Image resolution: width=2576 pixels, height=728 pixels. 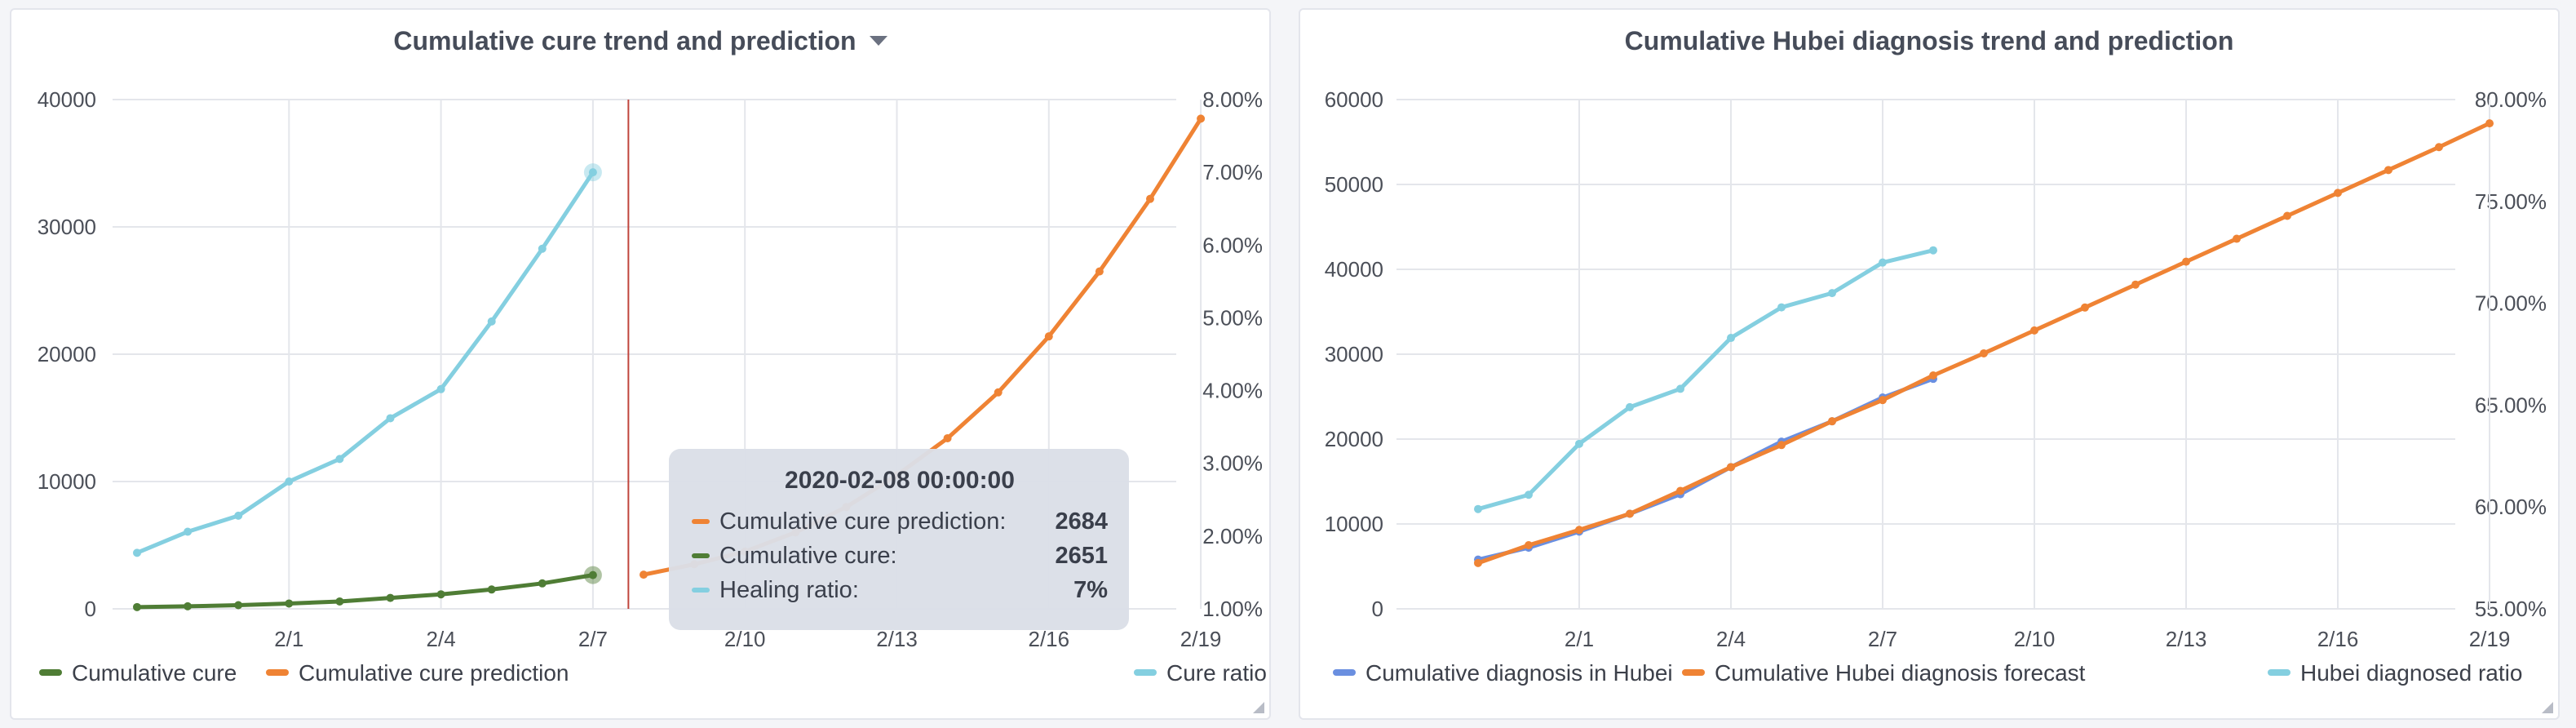 I want to click on legend-label: Cumulative Hubei diagnosis forecast, so click(x=1900, y=673).